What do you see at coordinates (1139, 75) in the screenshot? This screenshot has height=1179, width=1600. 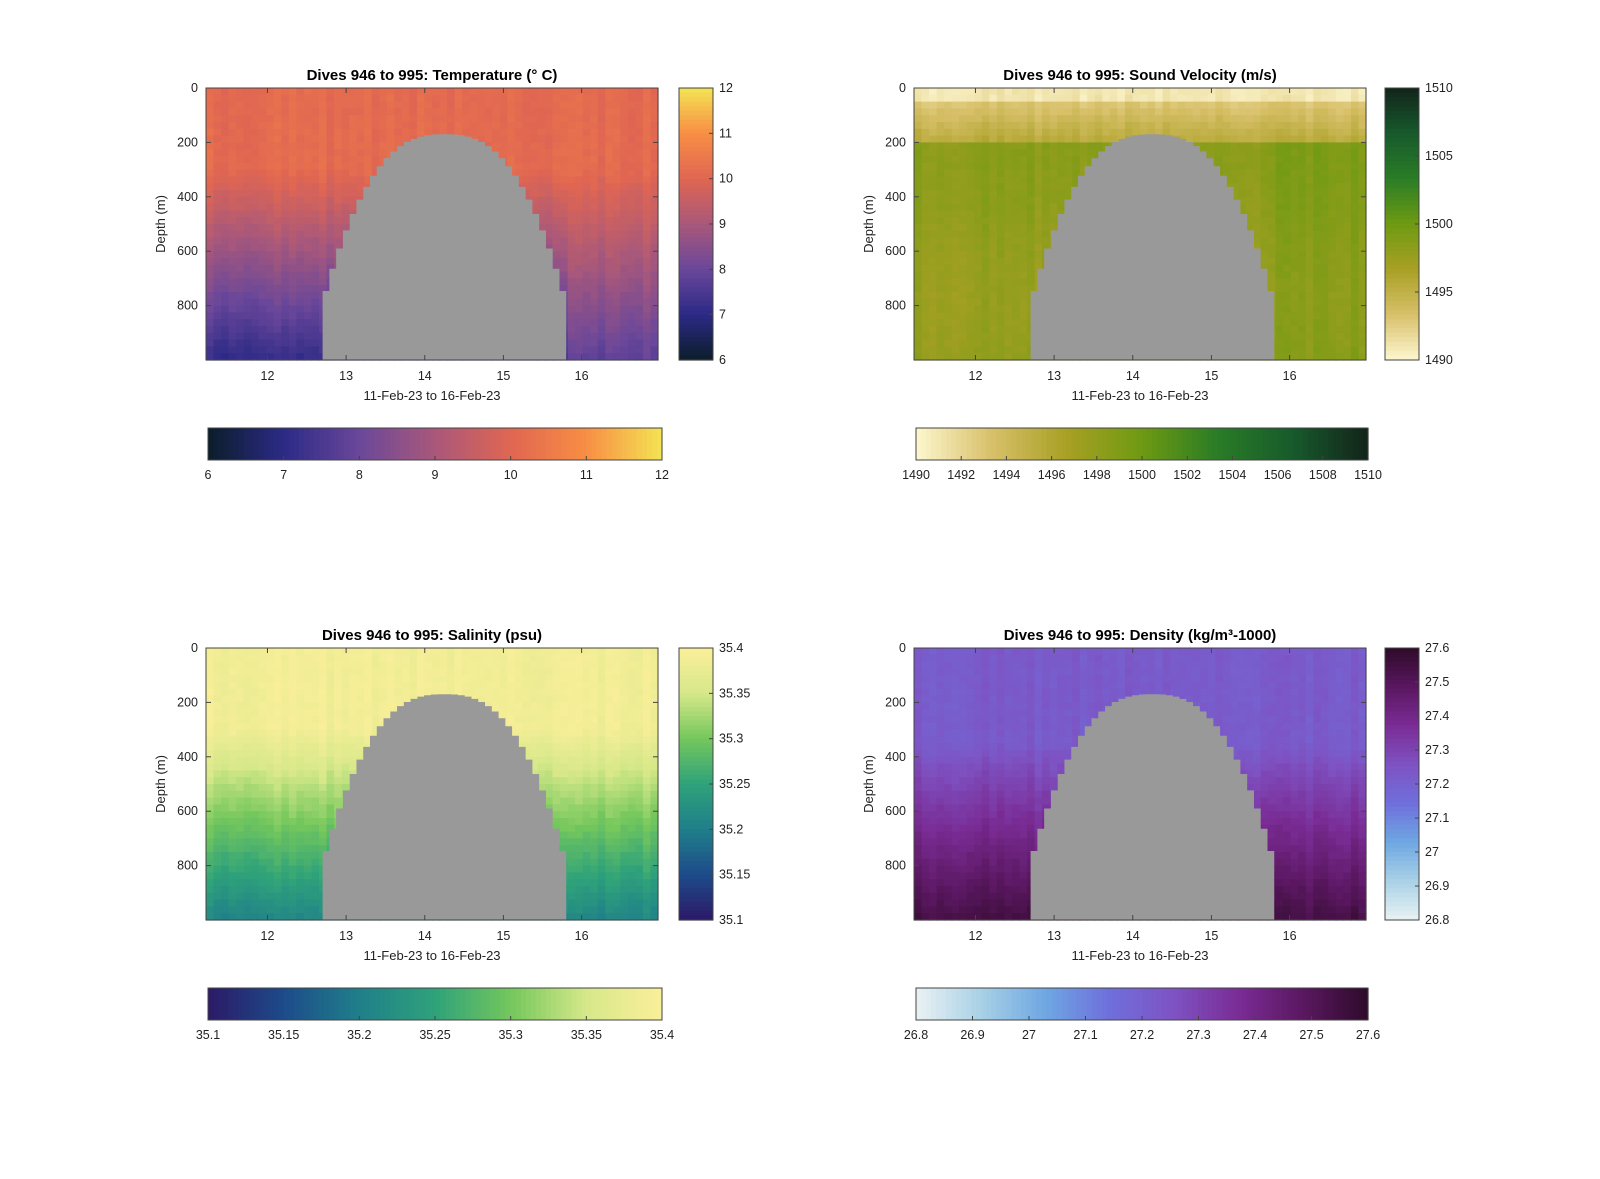 I see `plot-title: Dives 946 to 995: Sound Velocity (m/s)` at bounding box center [1139, 75].